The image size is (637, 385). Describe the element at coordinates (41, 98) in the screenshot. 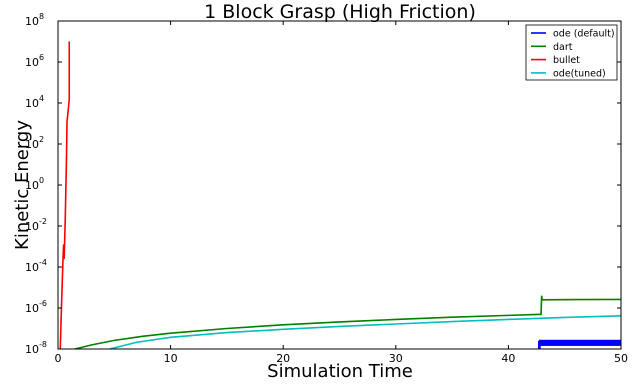

I see `y-tick-exponent: 4` at that location.